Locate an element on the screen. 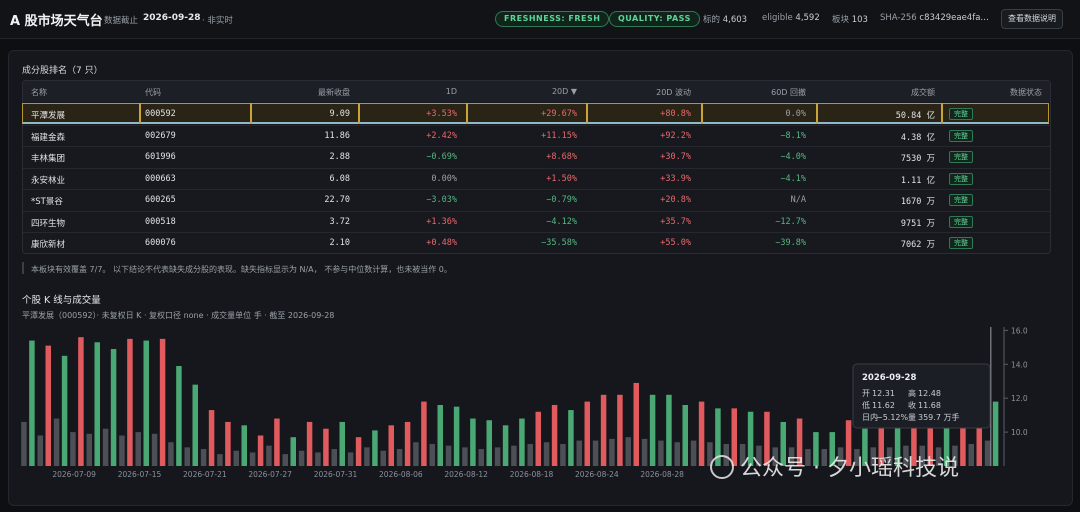 The width and height of the screenshot is (1080, 512). x-tick-label: 2026-07-09 is located at coordinates (74, 474).